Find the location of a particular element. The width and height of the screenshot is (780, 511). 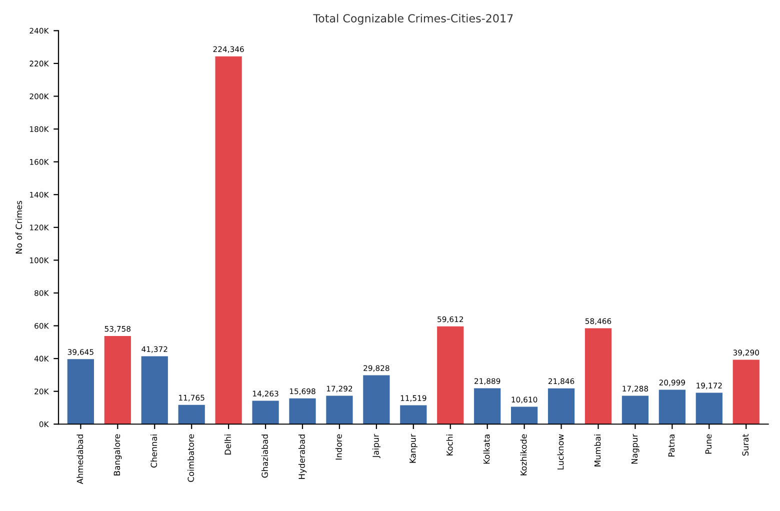

x-tick-label: Kochi is located at coordinates (449, 445).